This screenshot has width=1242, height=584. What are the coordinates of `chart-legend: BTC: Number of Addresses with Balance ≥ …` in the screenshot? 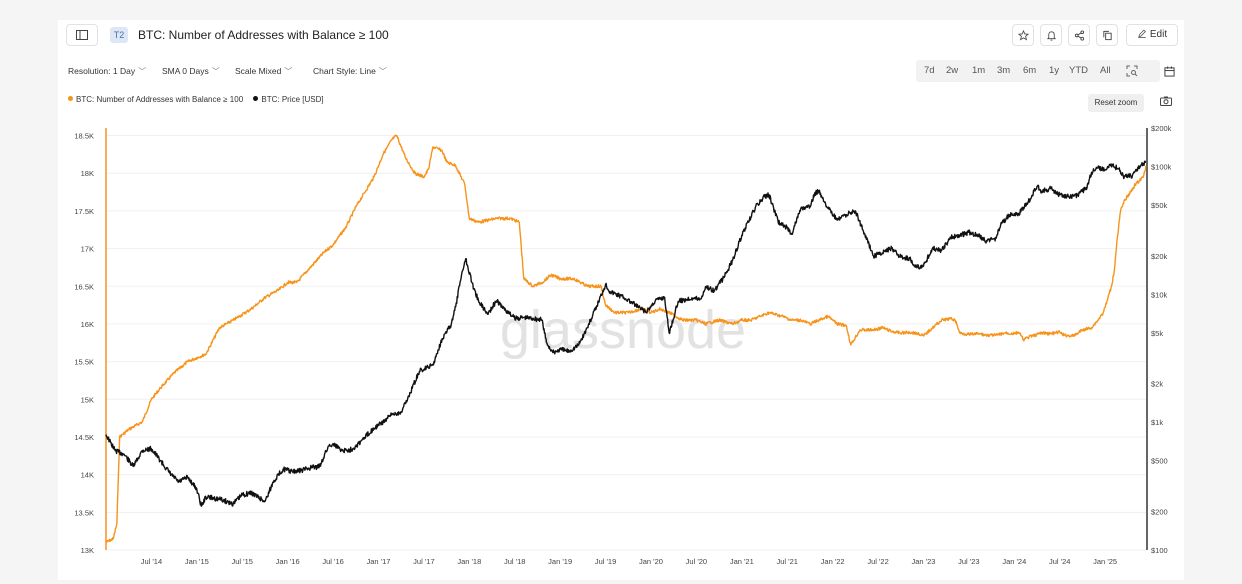 It's located at (196, 99).